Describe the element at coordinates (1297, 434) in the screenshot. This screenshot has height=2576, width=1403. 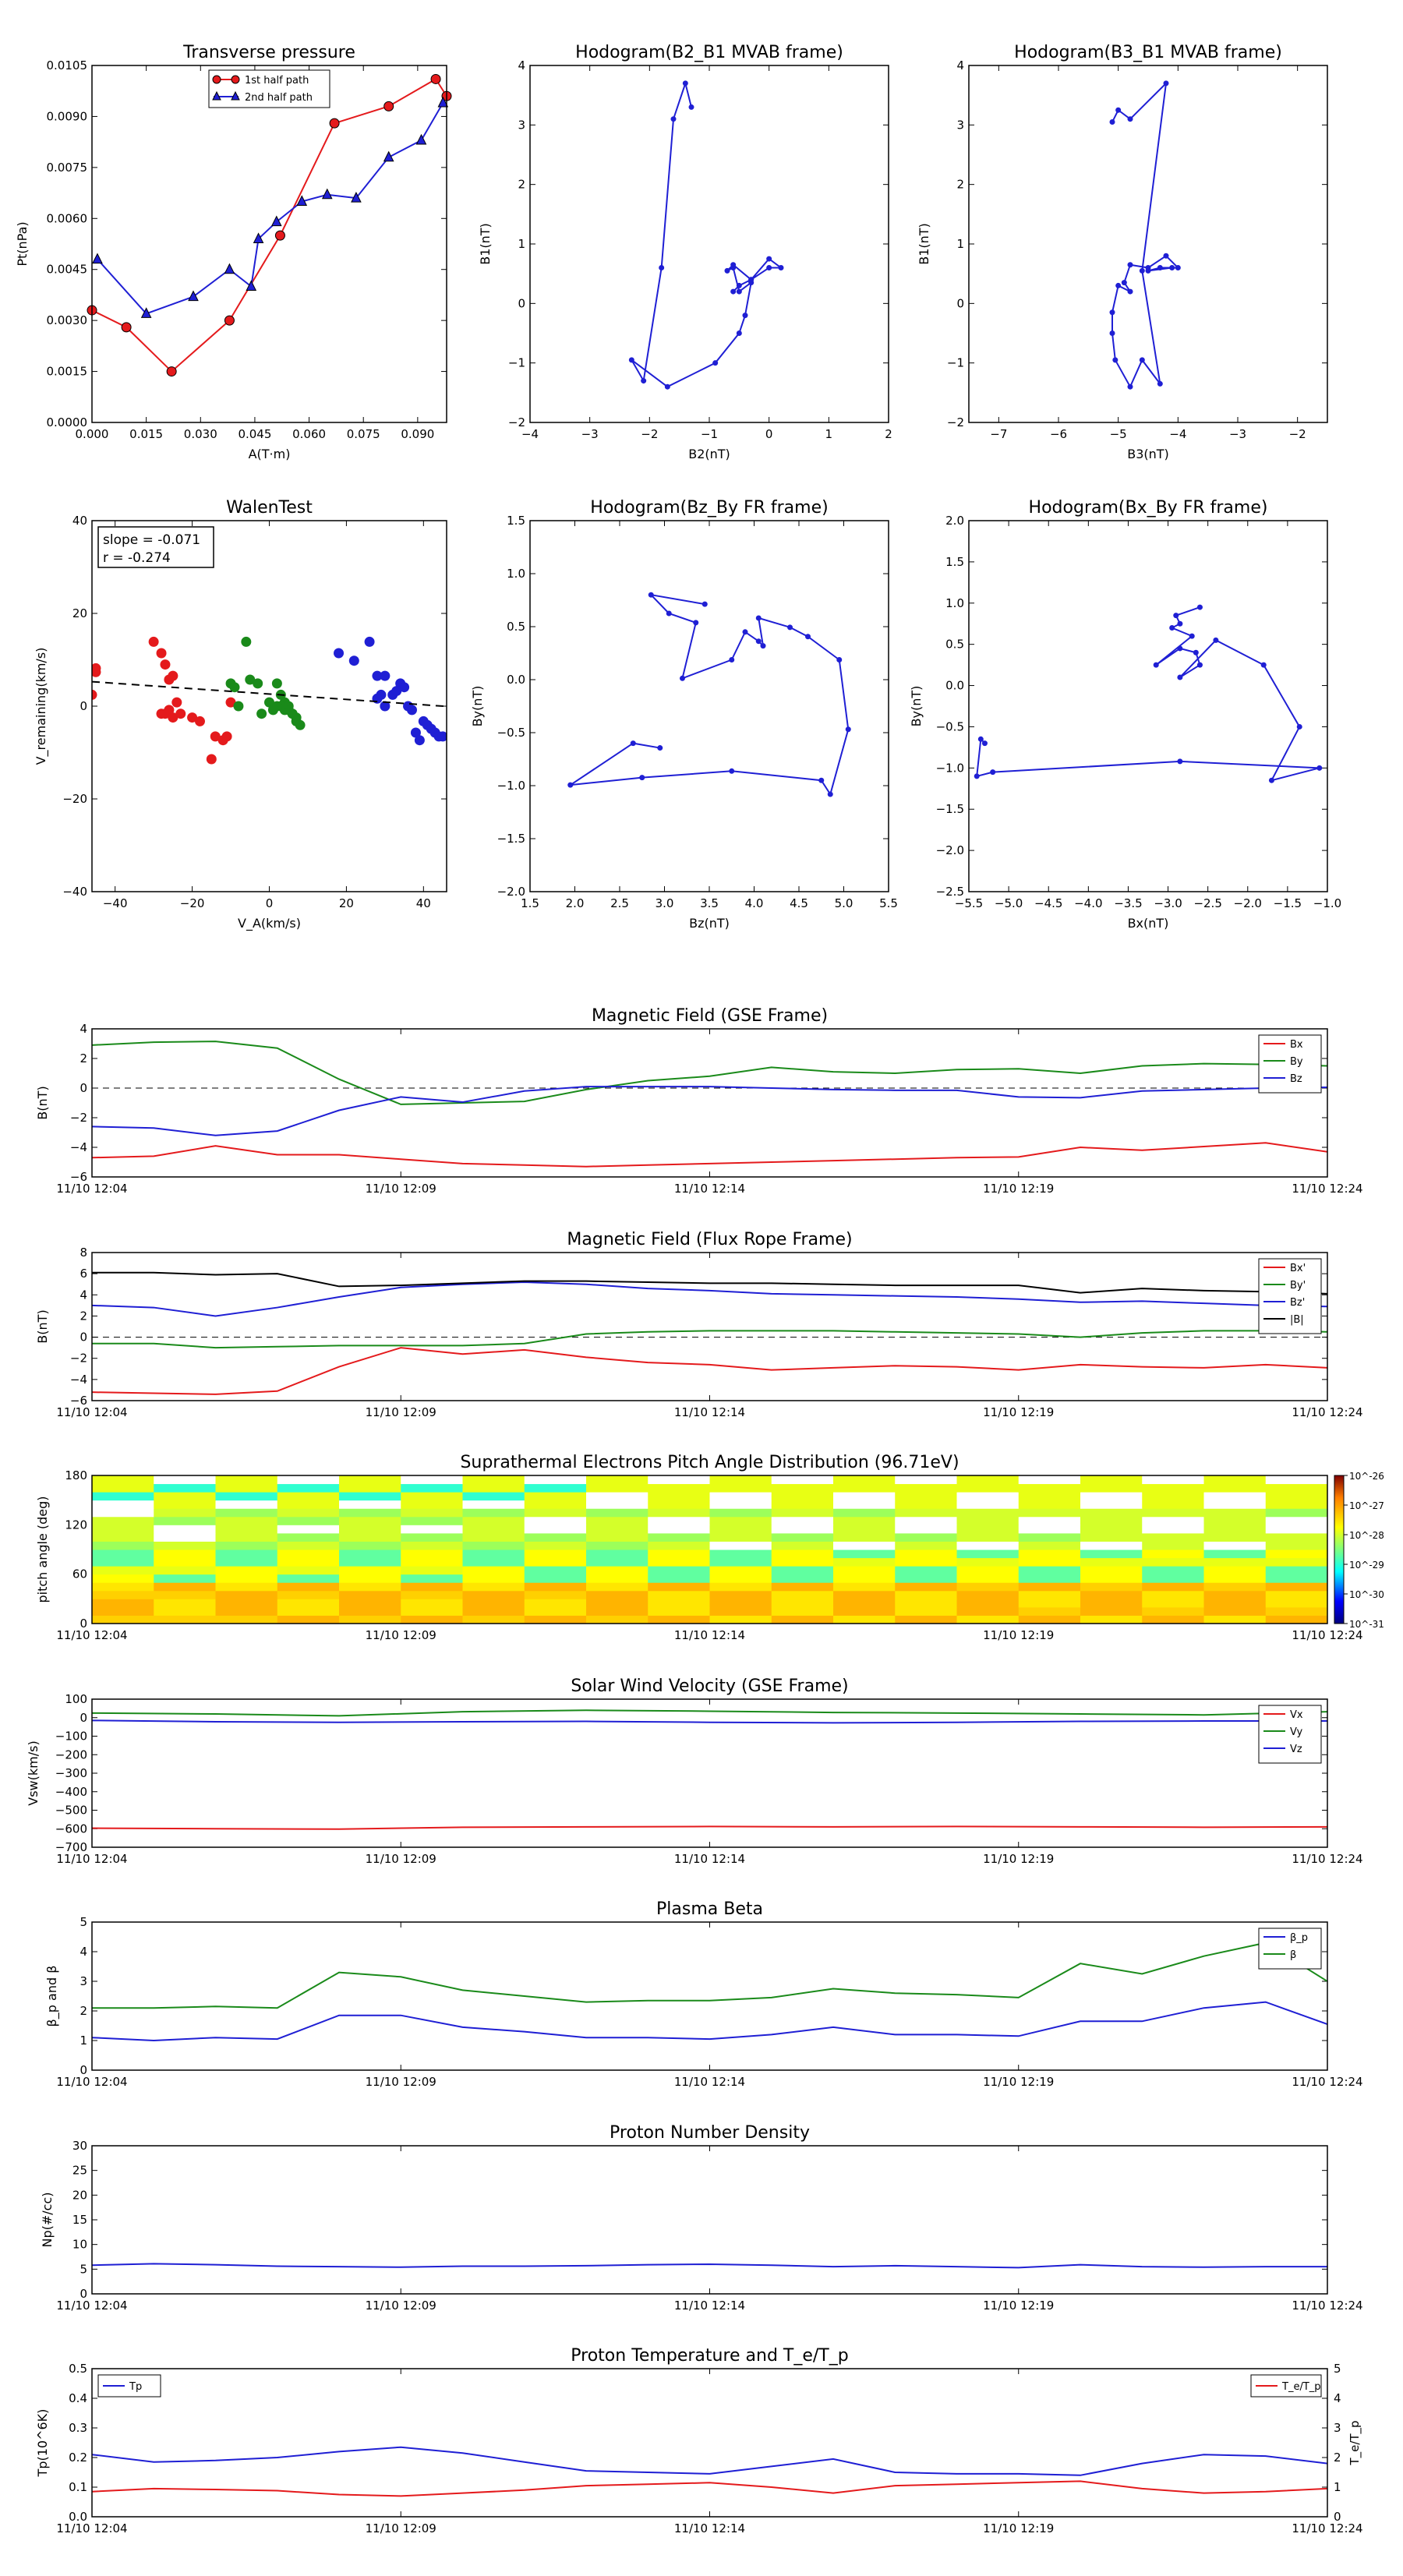
I see `x-tick-label: −2` at that location.